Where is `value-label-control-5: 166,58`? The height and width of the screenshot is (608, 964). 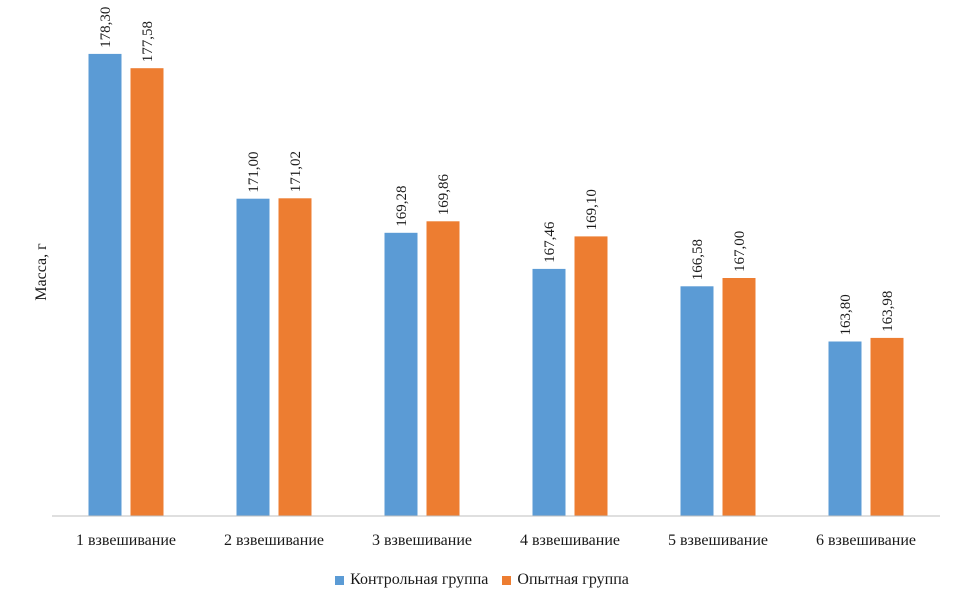
value-label-control-5: 166,58 is located at coordinates (698, 259).